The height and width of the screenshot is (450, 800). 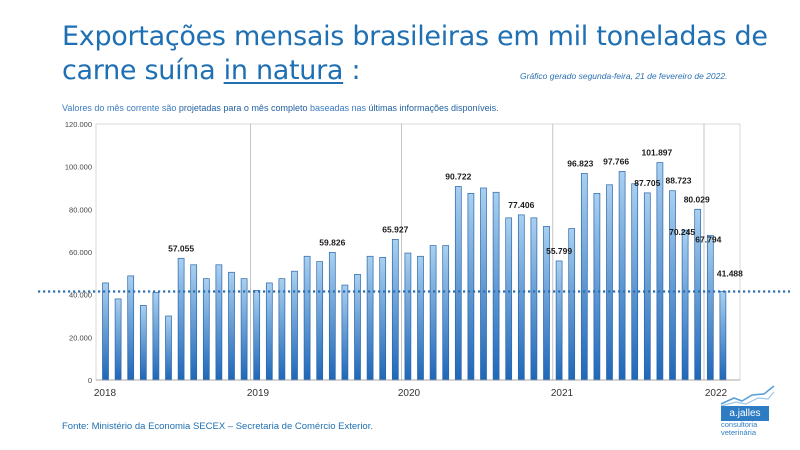 I want to click on title-line-2-suffix: :, so click(x=352, y=70).